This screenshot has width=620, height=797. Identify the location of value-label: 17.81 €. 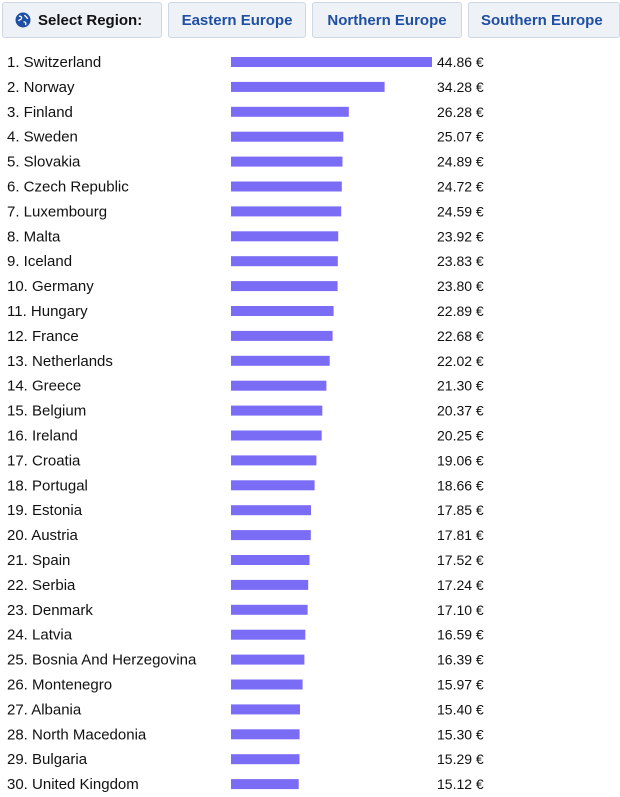
(460, 535).